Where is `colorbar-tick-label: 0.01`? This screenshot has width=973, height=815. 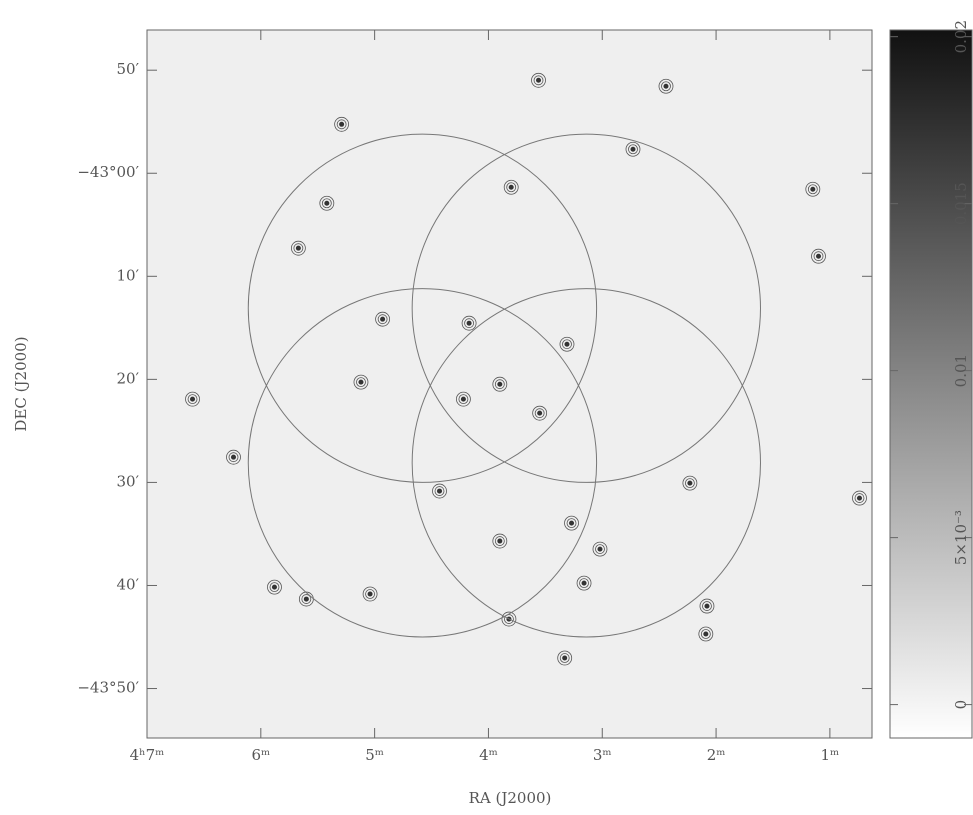
colorbar-tick-label: 0.01 is located at coordinates (961, 370).